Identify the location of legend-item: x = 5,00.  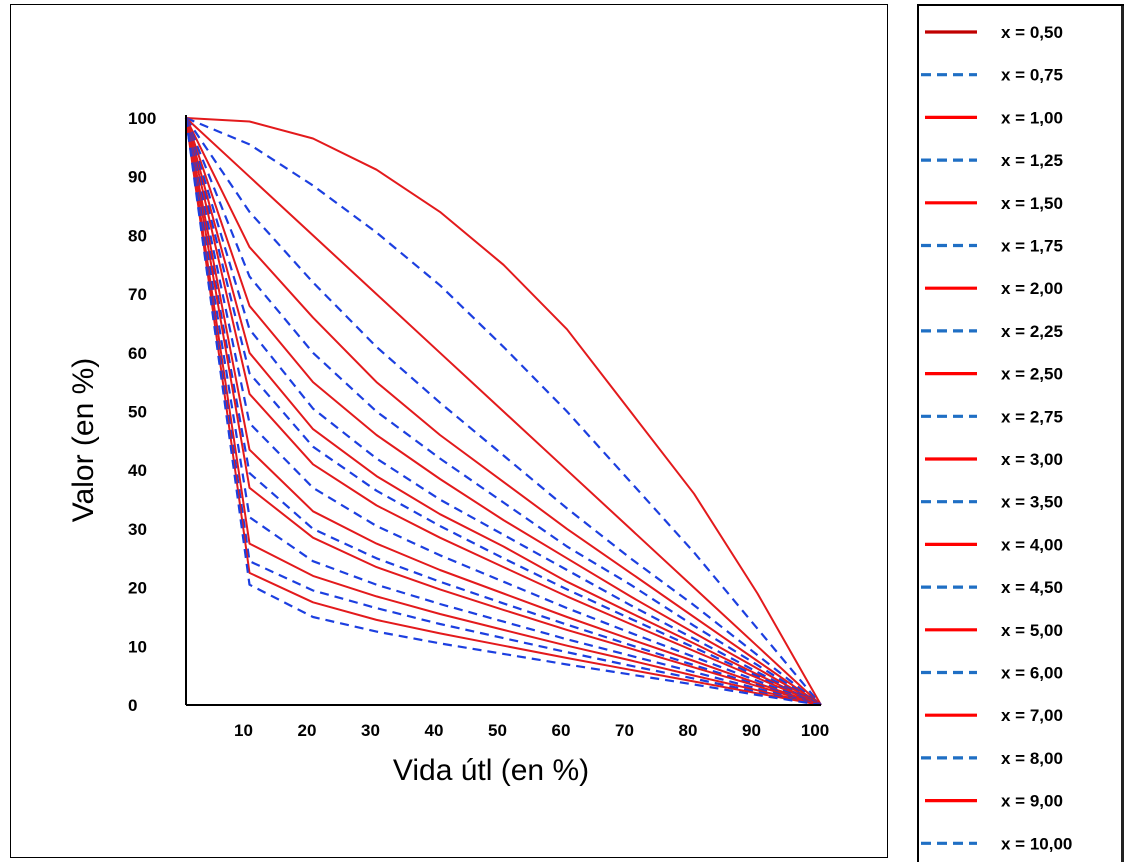
(994, 630).